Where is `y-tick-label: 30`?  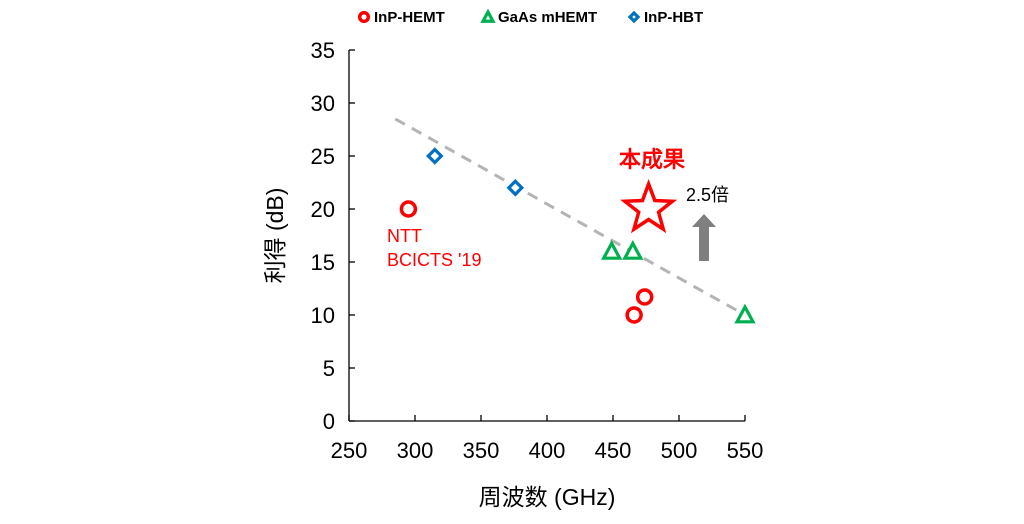
y-tick-label: 30 is located at coordinates (323, 103).